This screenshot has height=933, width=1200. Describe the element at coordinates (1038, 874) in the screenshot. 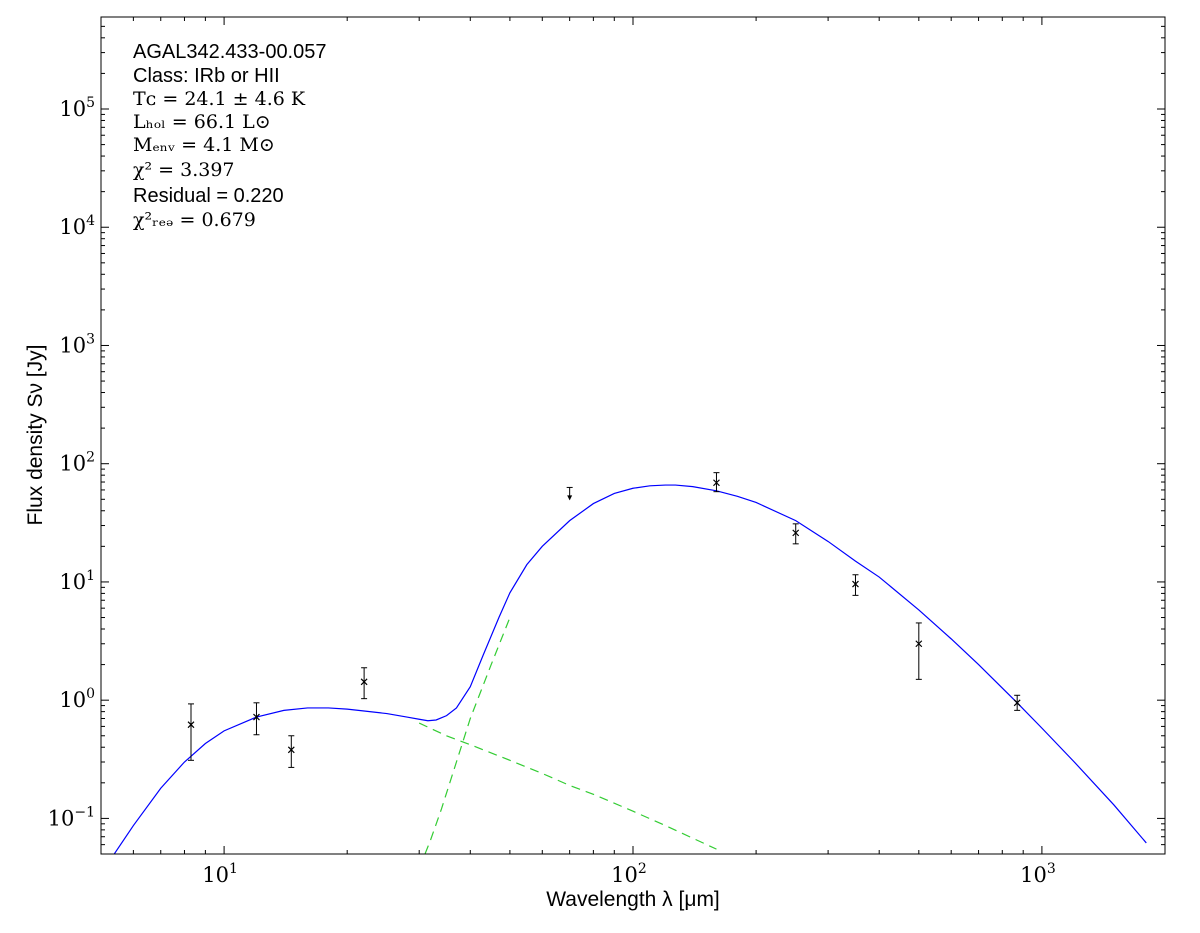

I see `x-tick-label: 103` at that location.